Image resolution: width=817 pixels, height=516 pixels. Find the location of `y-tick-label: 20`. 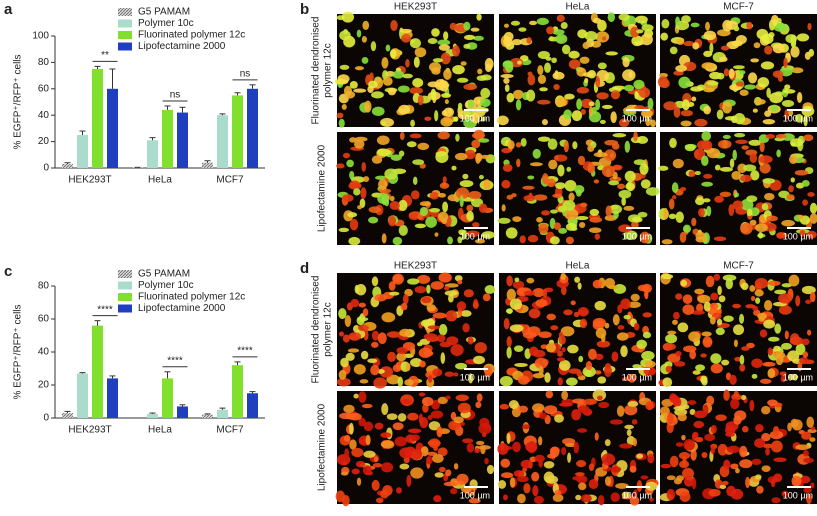

y-tick-label: 20 is located at coordinates (44, 385).